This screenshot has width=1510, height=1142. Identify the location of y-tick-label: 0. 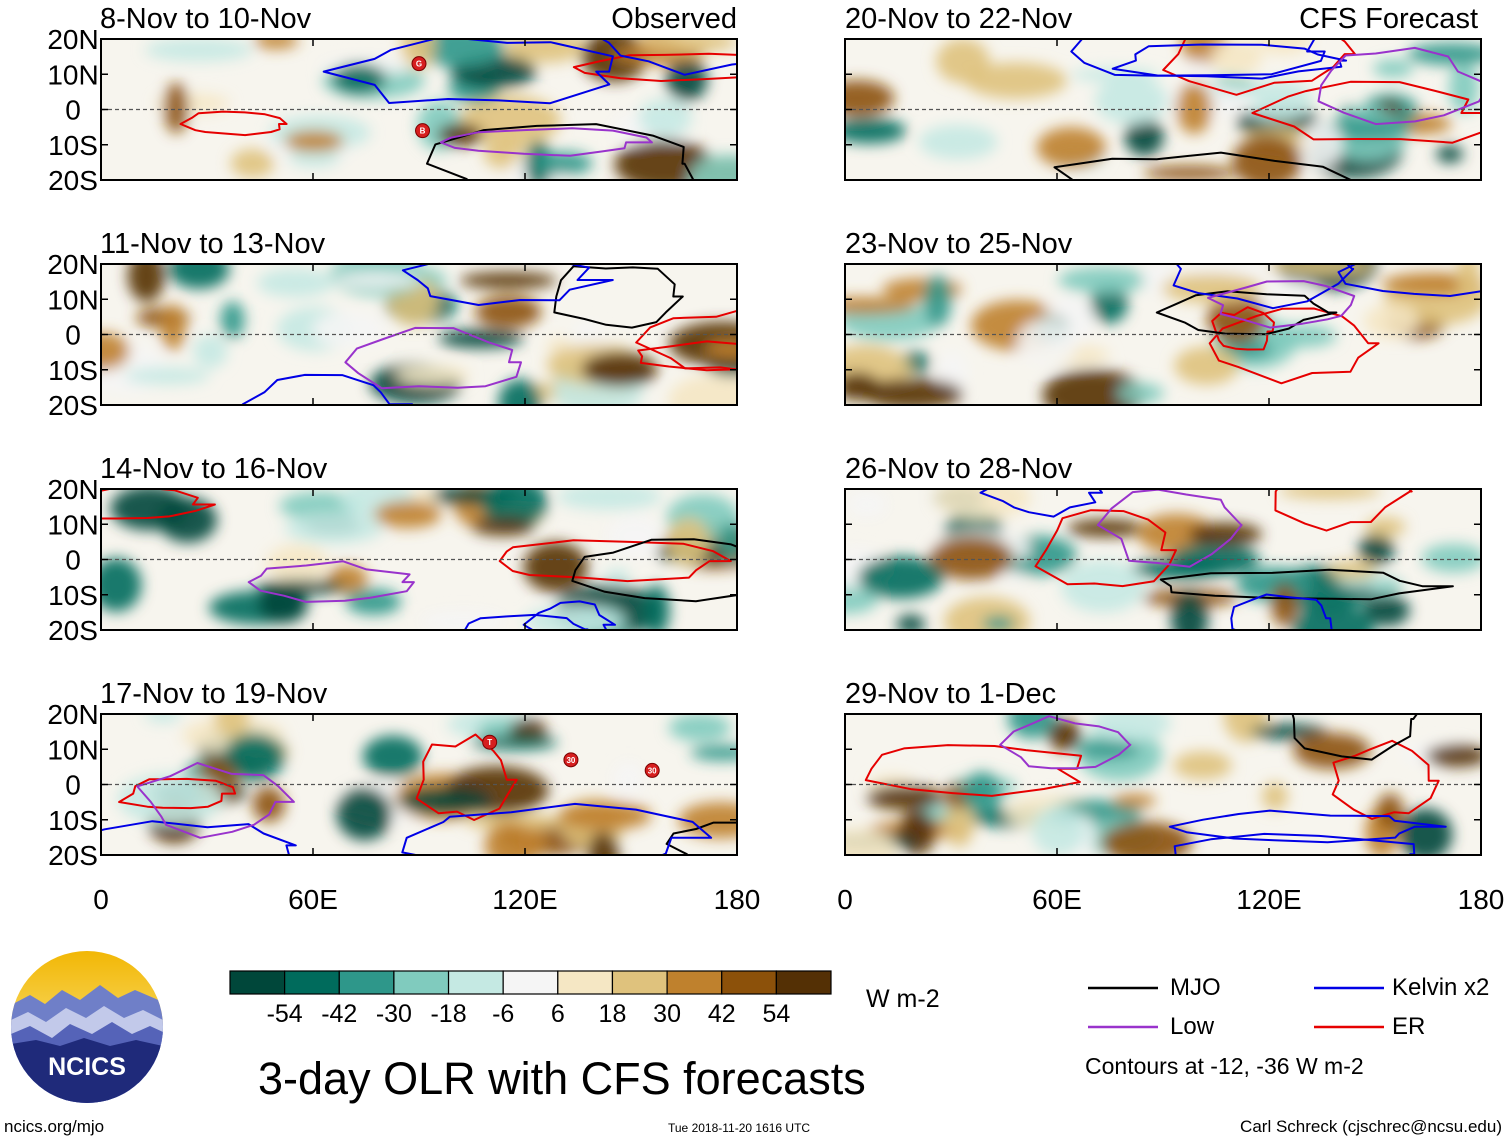
(73, 335).